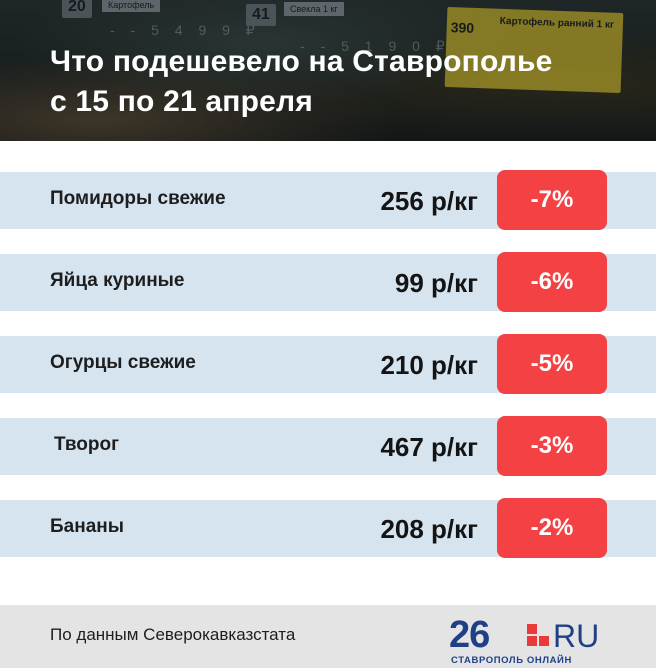 This screenshot has height=668, width=656. What do you see at coordinates (552, 364) in the screenshot?
I see `price-change-badge: -5%` at bounding box center [552, 364].